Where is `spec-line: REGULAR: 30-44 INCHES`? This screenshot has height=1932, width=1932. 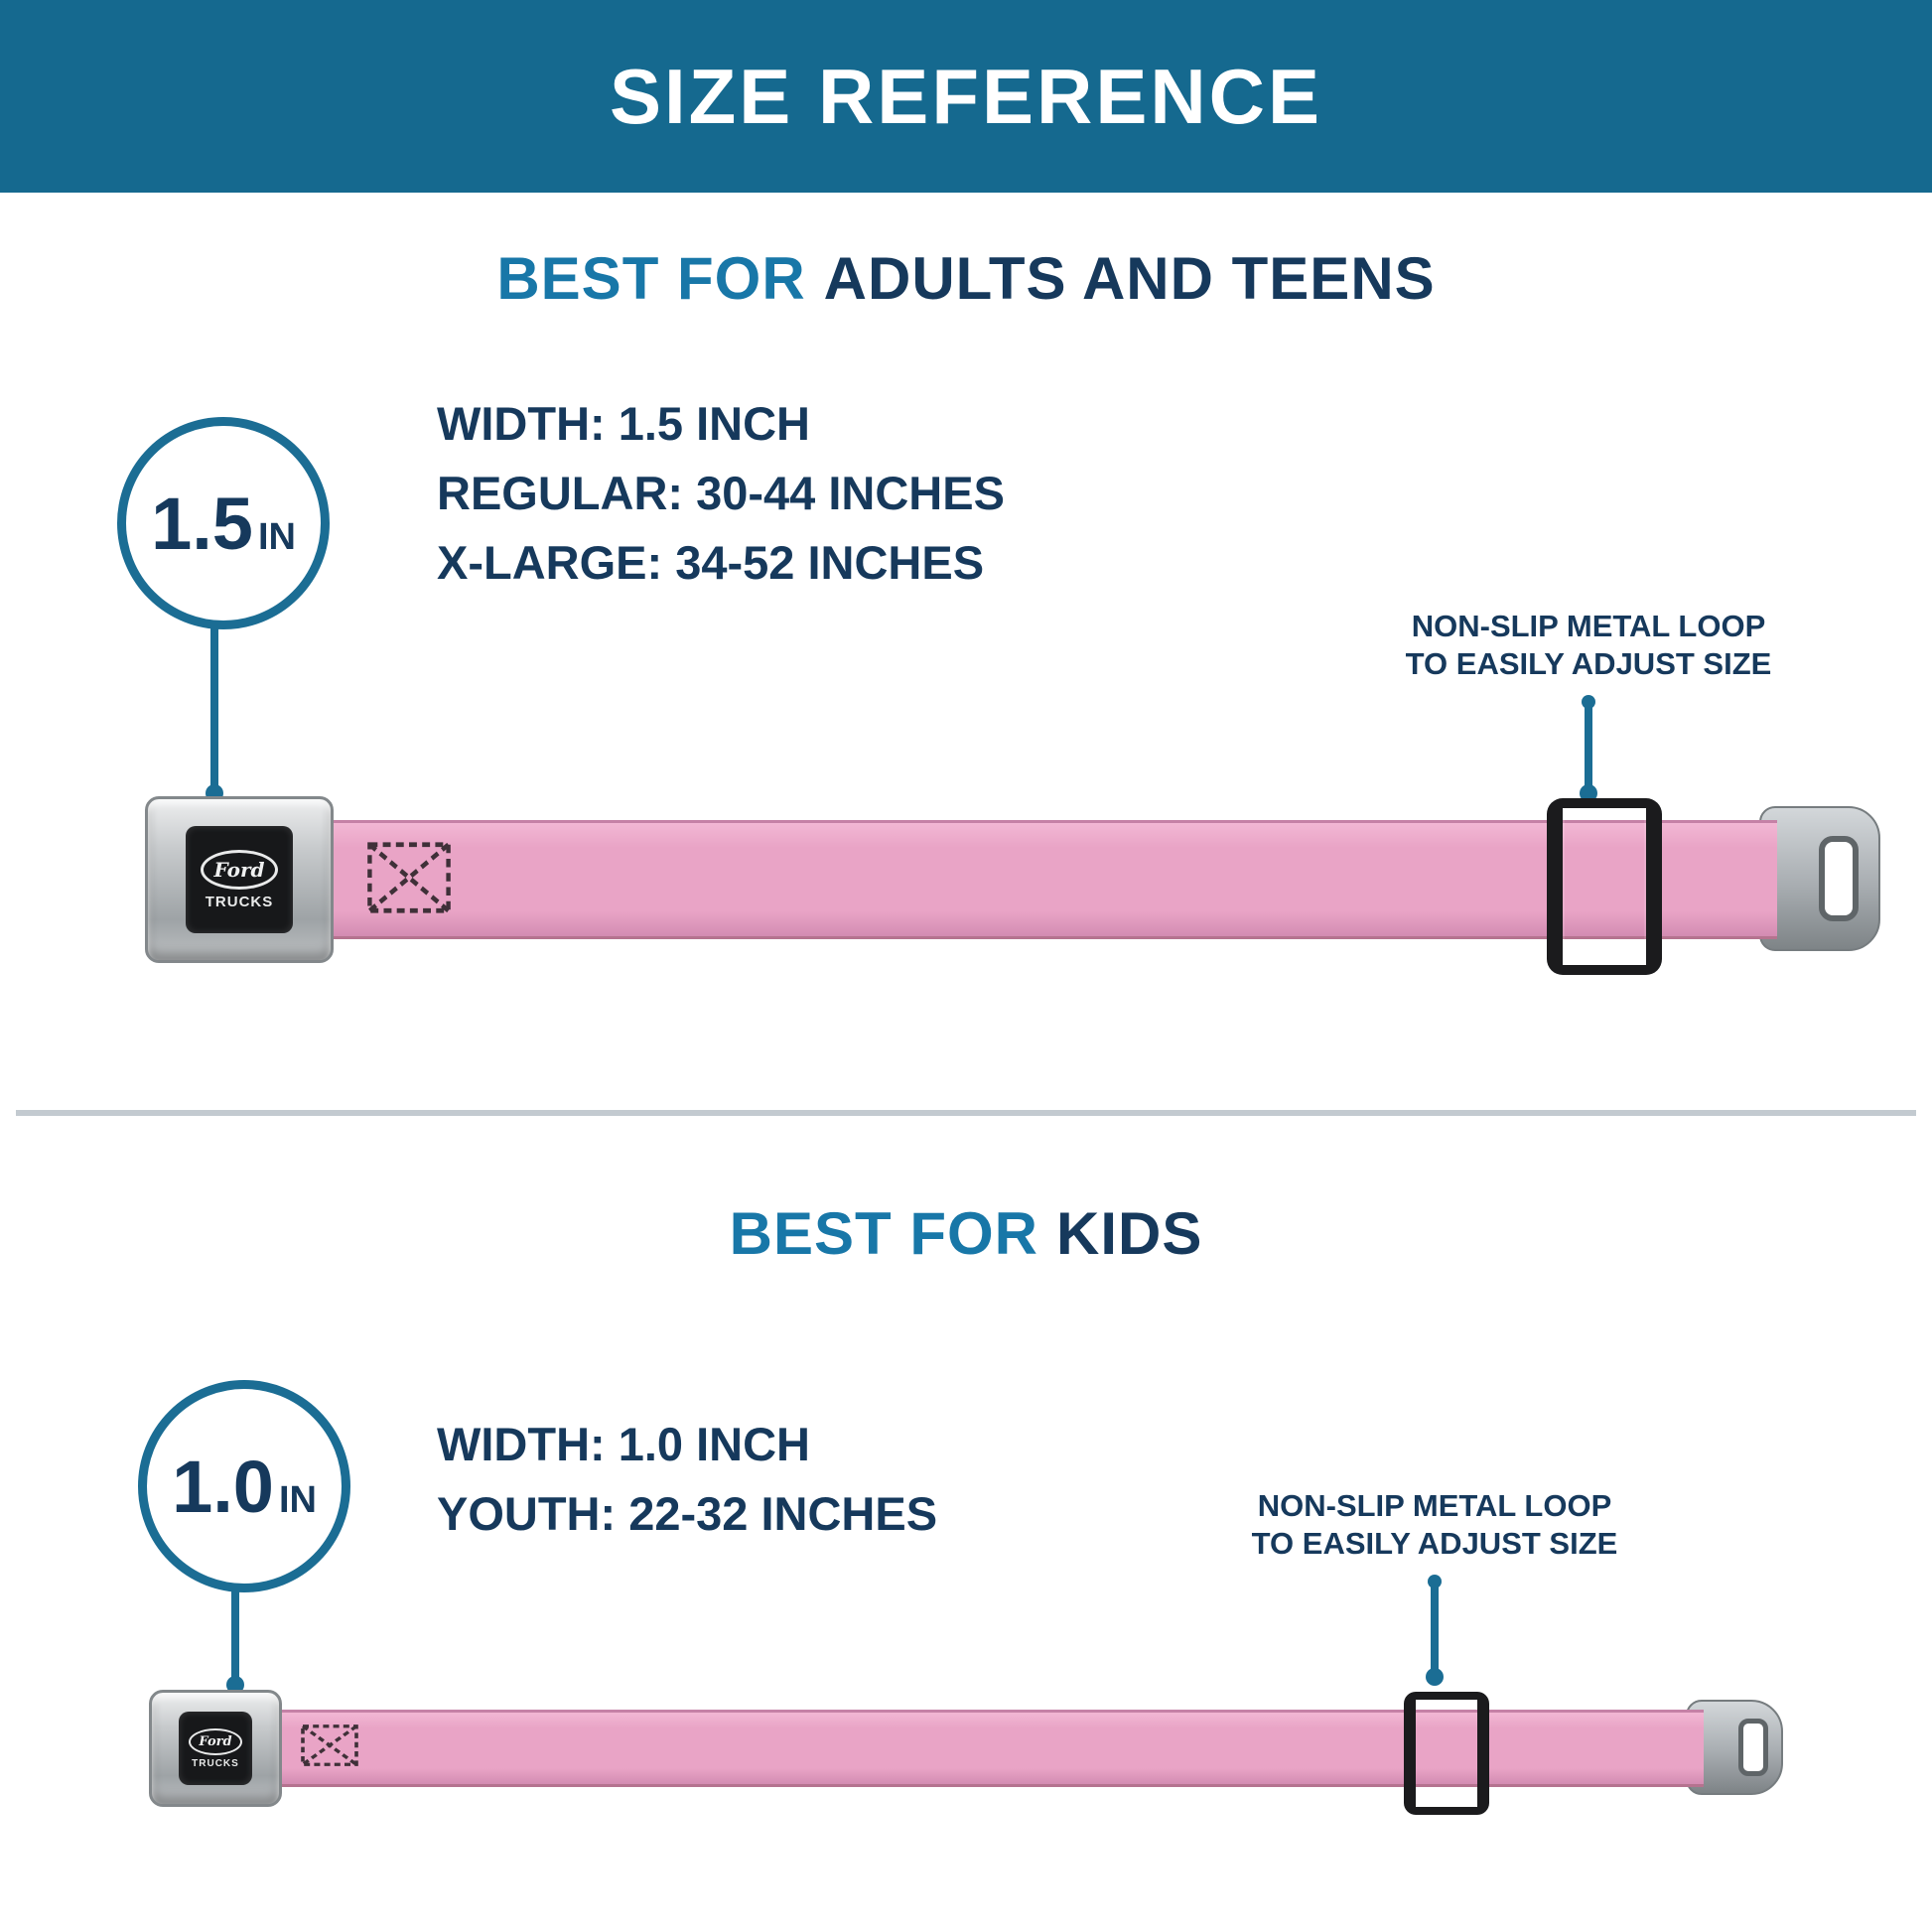 spec-line: REGULAR: 30-44 INCHES is located at coordinates (721, 493).